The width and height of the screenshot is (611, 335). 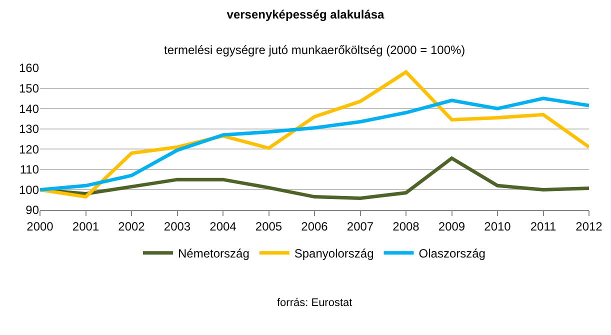 What do you see at coordinates (177, 226) in the screenshot?
I see `x-tick-label: 2003` at bounding box center [177, 226].